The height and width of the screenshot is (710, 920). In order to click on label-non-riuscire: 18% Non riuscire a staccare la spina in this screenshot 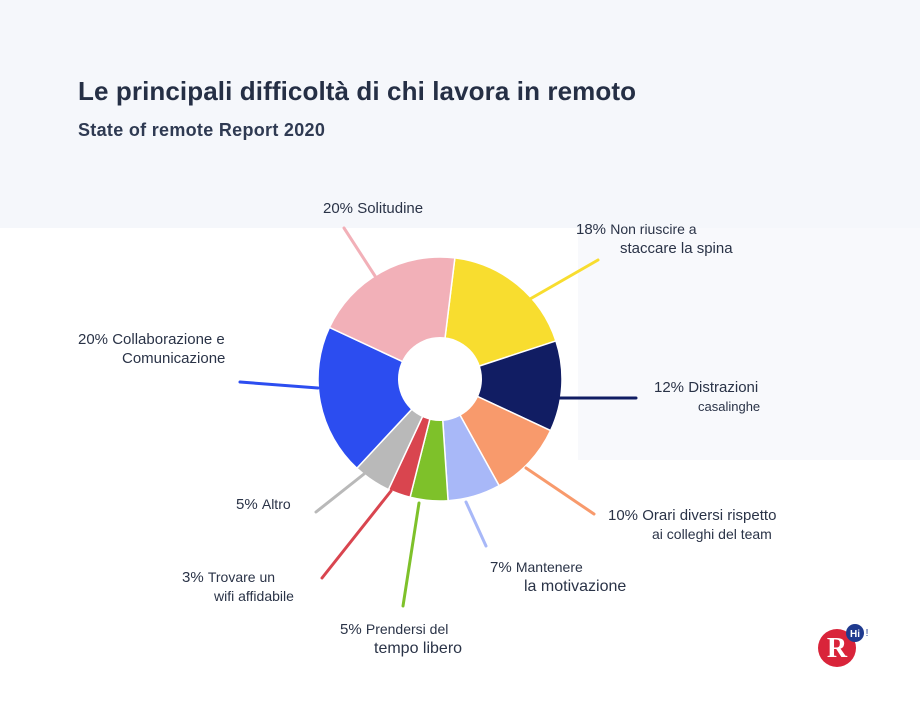, I will do `click(654, 239)`.